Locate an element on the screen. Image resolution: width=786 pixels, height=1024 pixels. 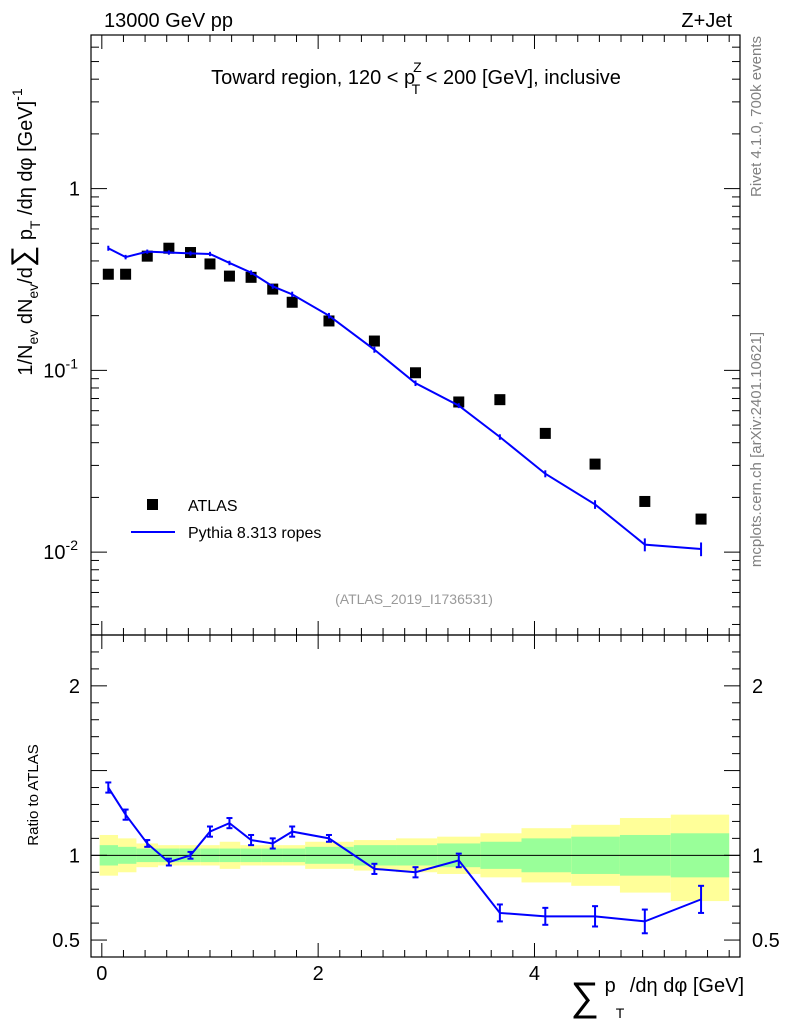
main-y-tick-label: 1 is located at coordinates (74, 190).